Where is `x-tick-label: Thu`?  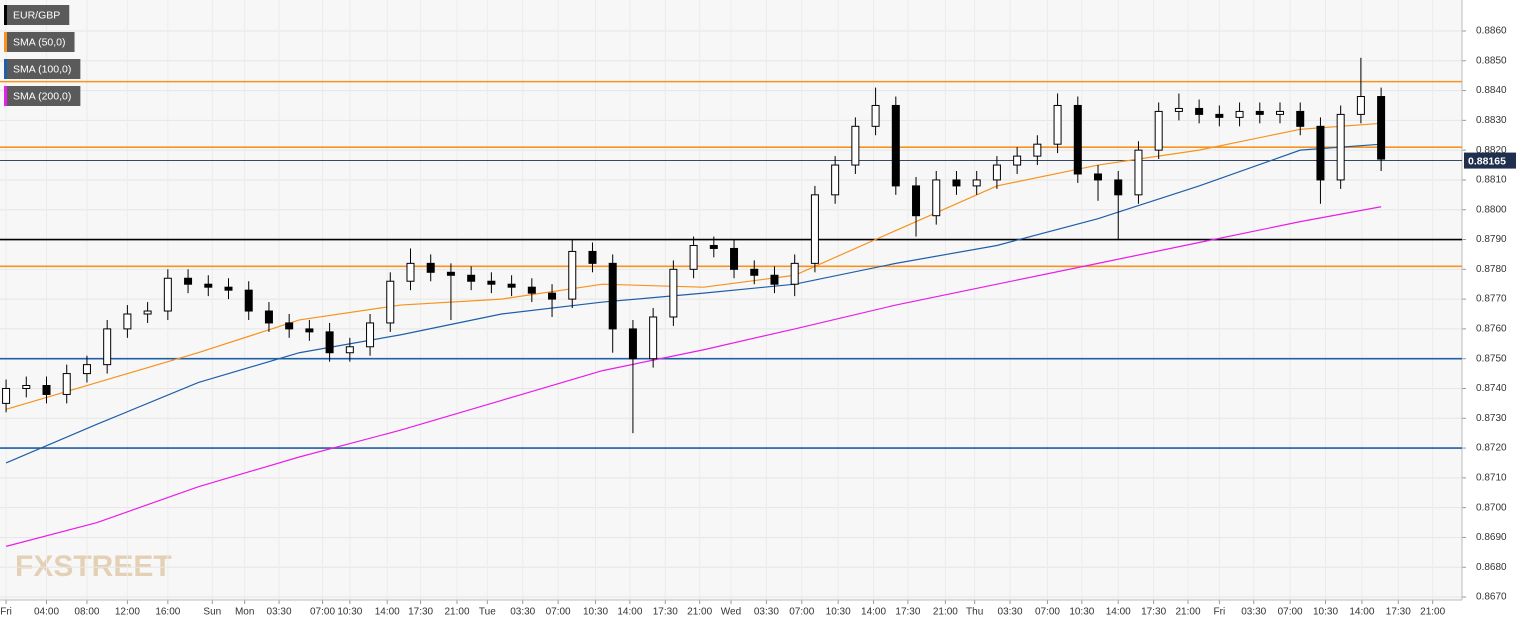
x-tick-label: Thu is located at coordinates (974, 612).